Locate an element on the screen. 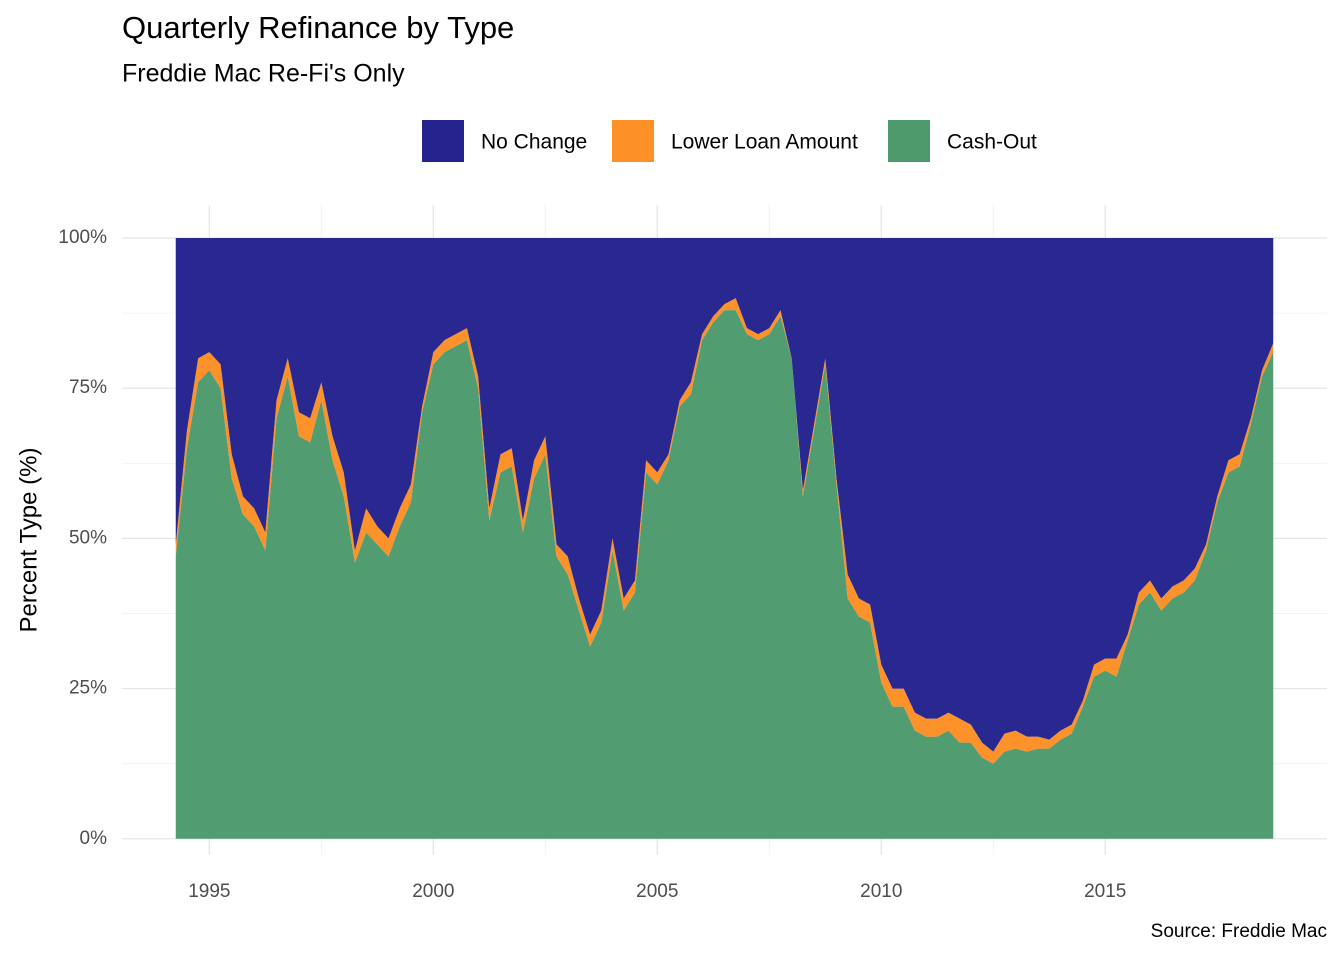 The image size is (1344, 960). x-tick-label: 2015 is located at coordinates (1105, 891).